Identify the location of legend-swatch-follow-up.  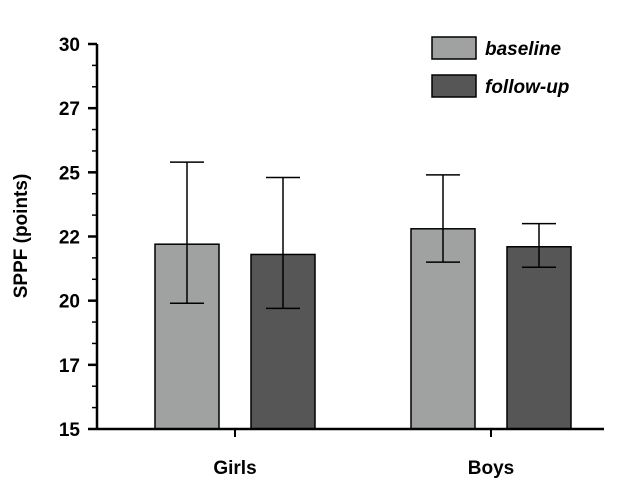
(454, 86).